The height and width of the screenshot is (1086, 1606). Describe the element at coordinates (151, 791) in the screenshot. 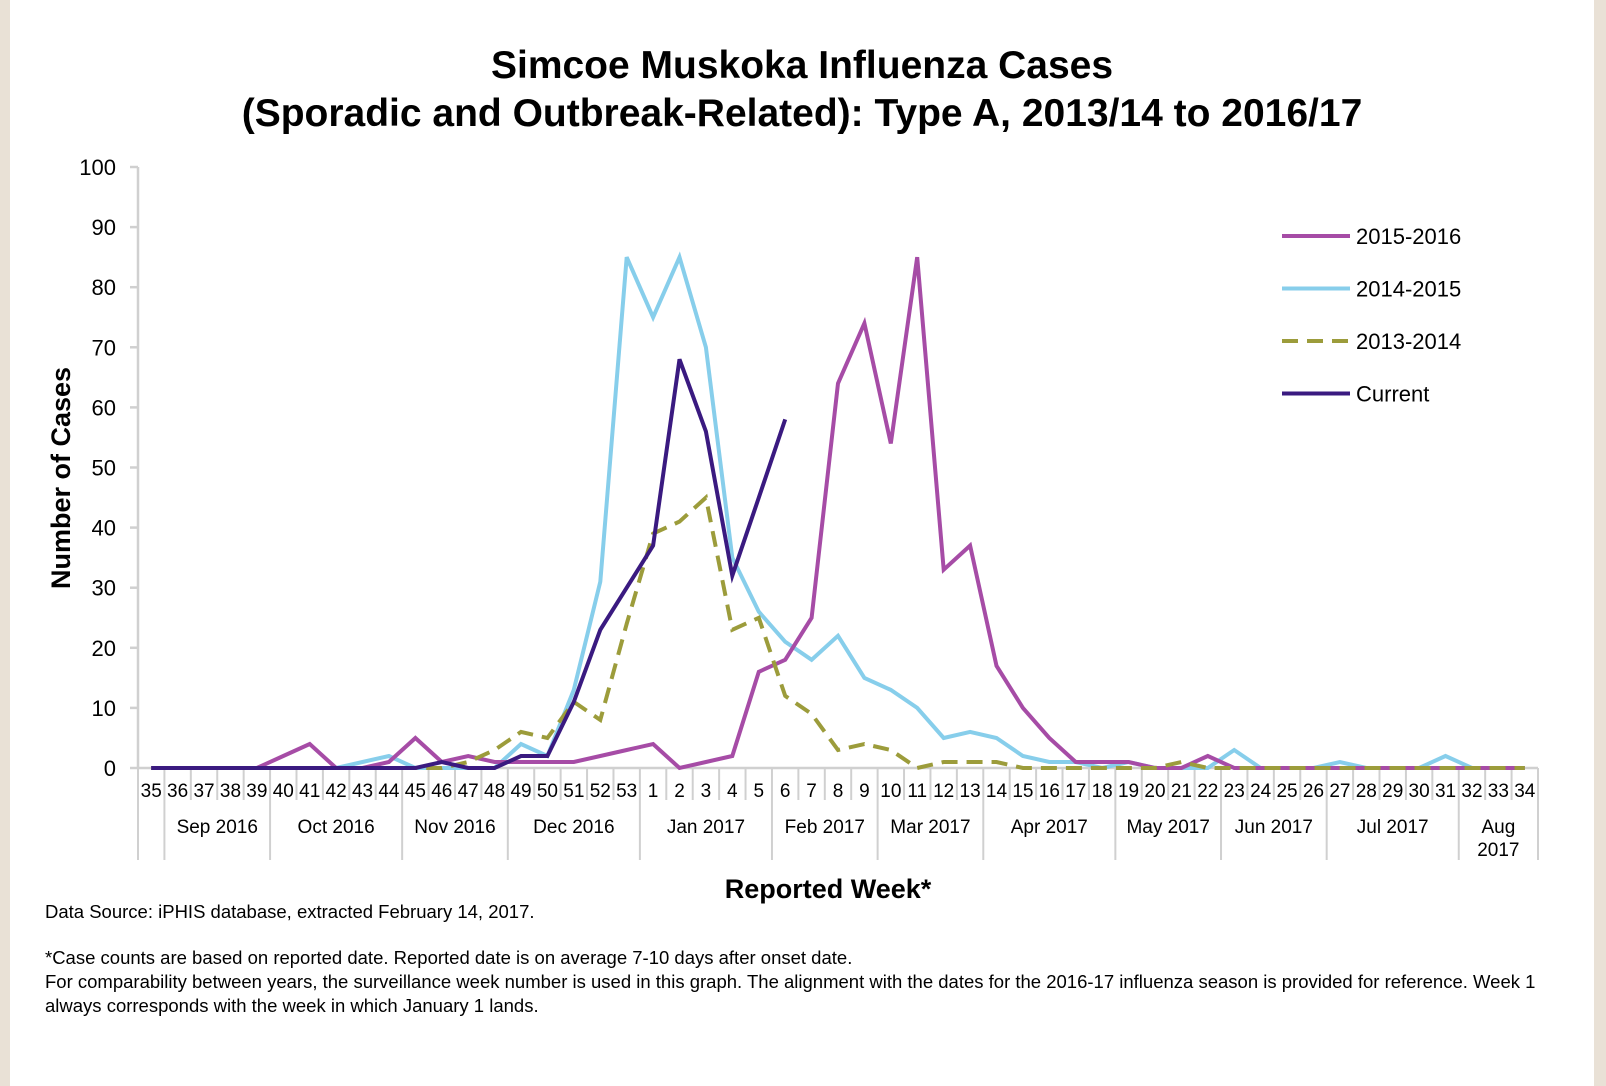

I see `x-tick-label: 35` at that location.